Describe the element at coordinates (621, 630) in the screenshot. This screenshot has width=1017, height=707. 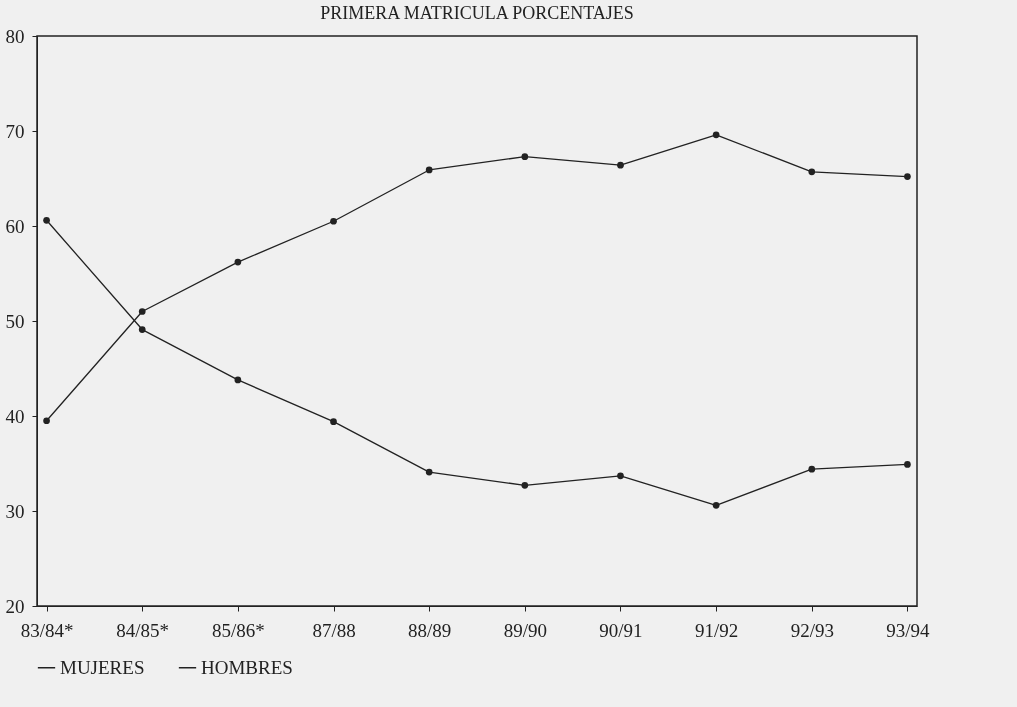
I see `x-tick-label: 90/91` at that location.